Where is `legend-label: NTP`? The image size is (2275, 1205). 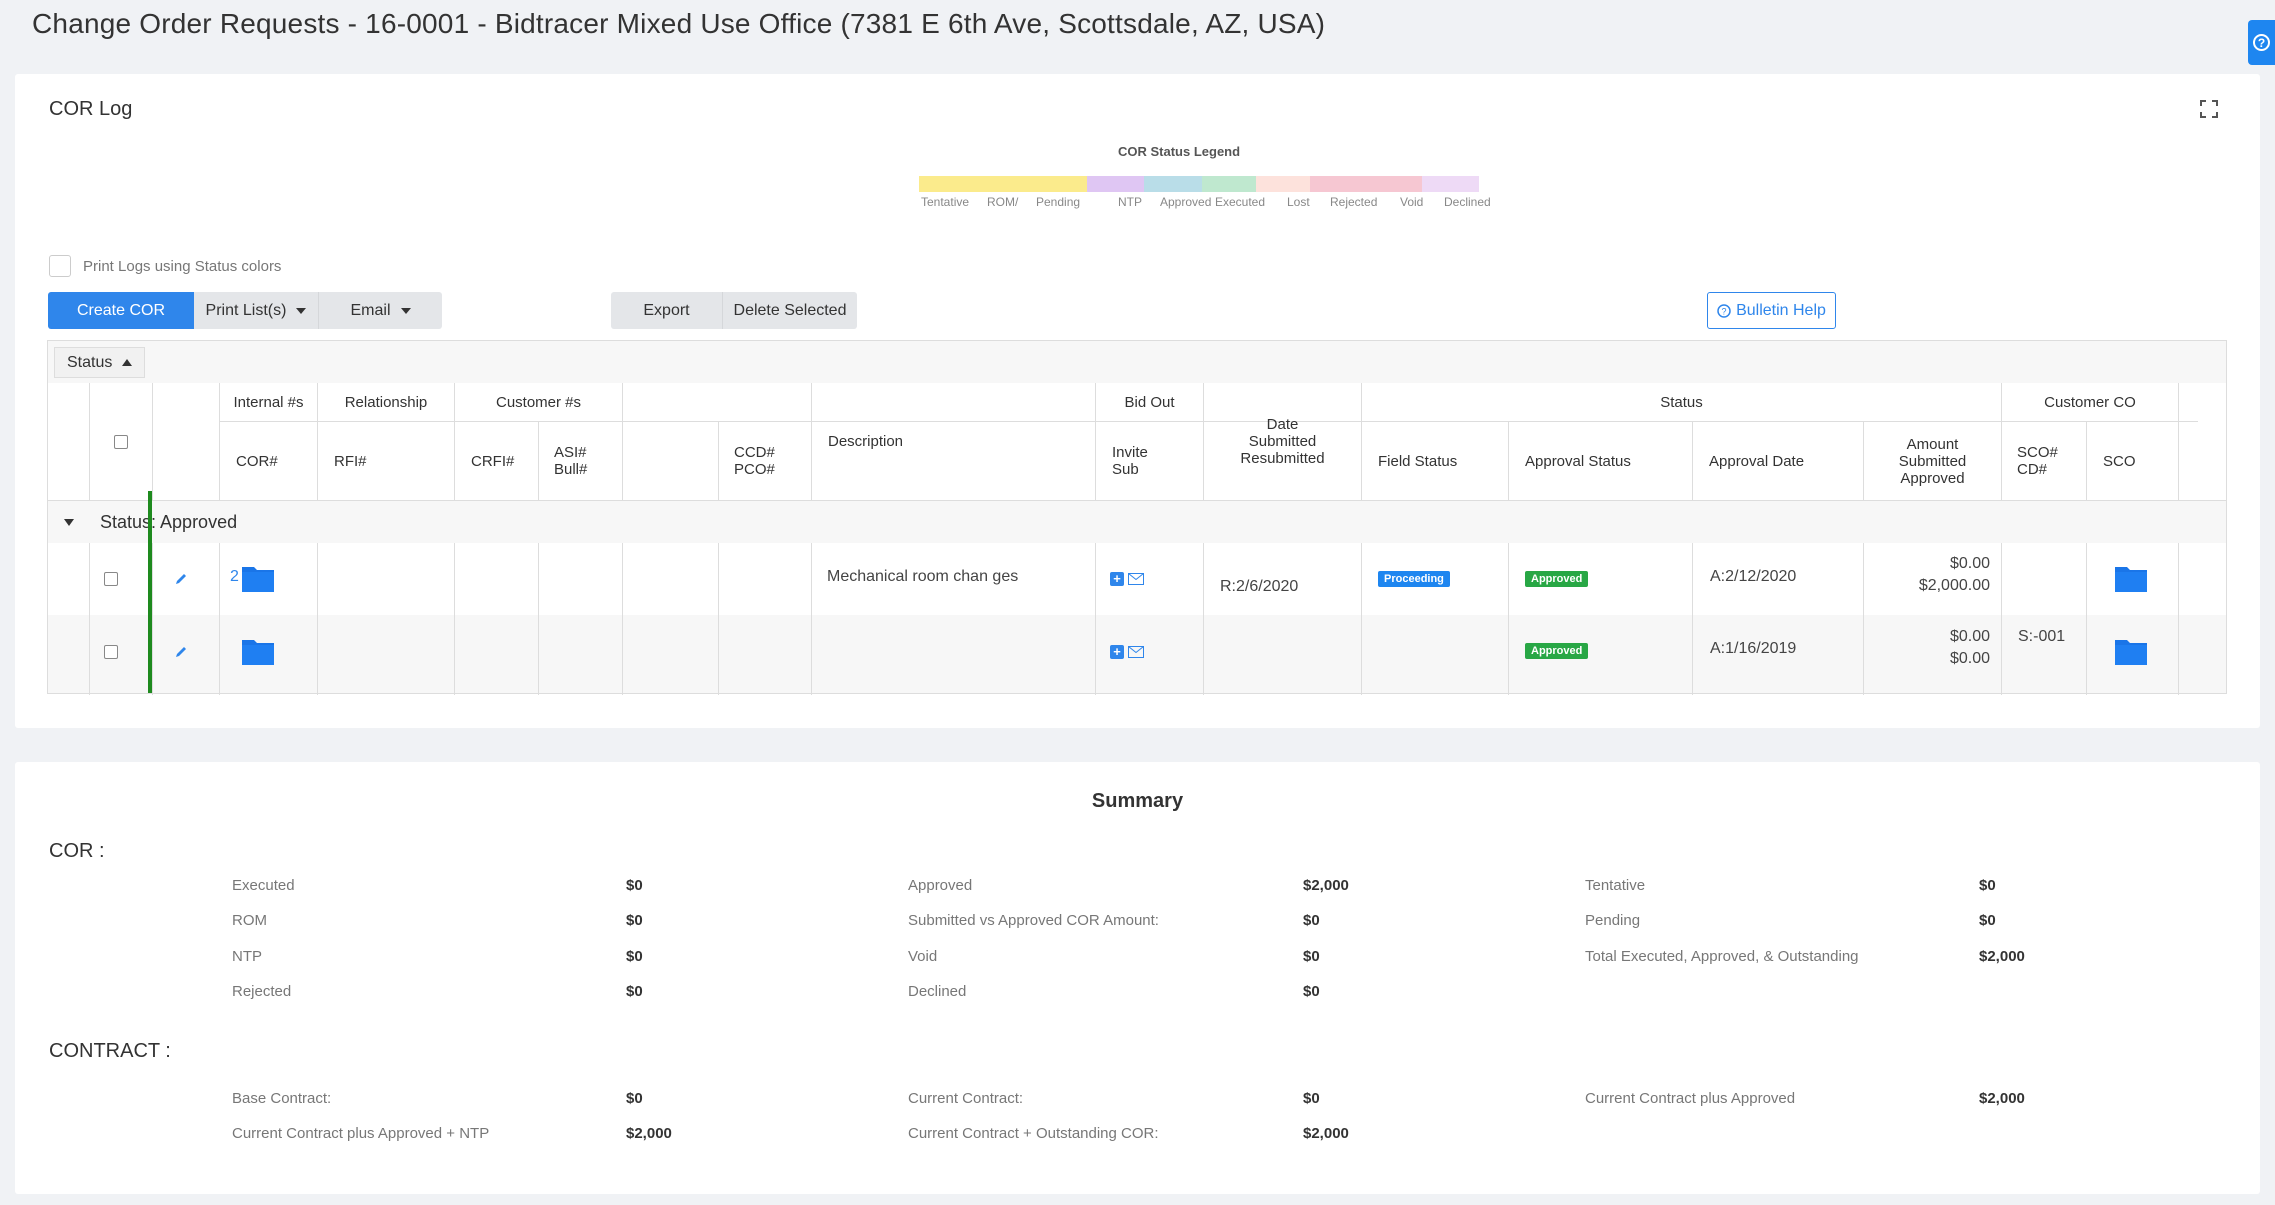 legend-label: NTP is located at coordinates (1130, 202).